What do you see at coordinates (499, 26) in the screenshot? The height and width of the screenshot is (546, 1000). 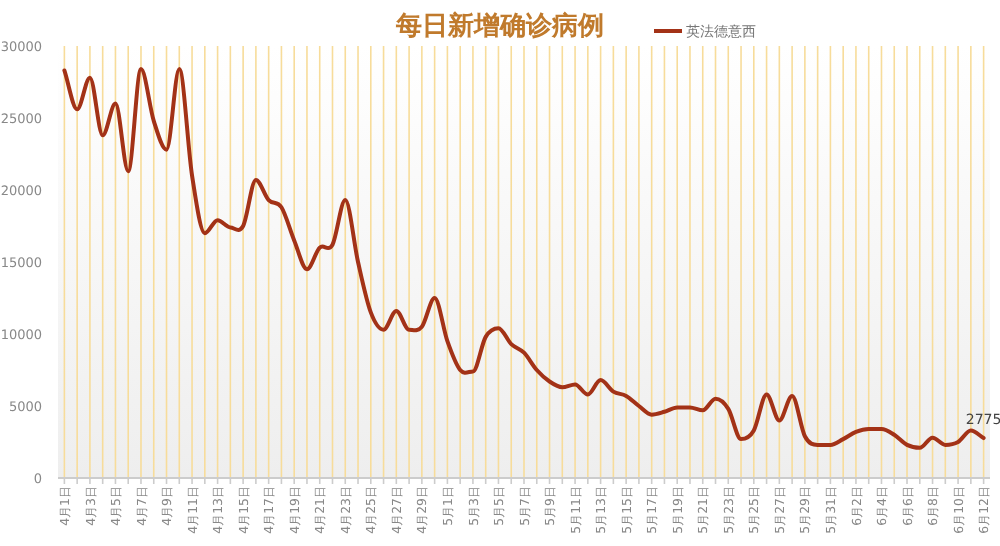 I see `chart-title: 每日新增确诊病例` at bounding box center [499, 26].